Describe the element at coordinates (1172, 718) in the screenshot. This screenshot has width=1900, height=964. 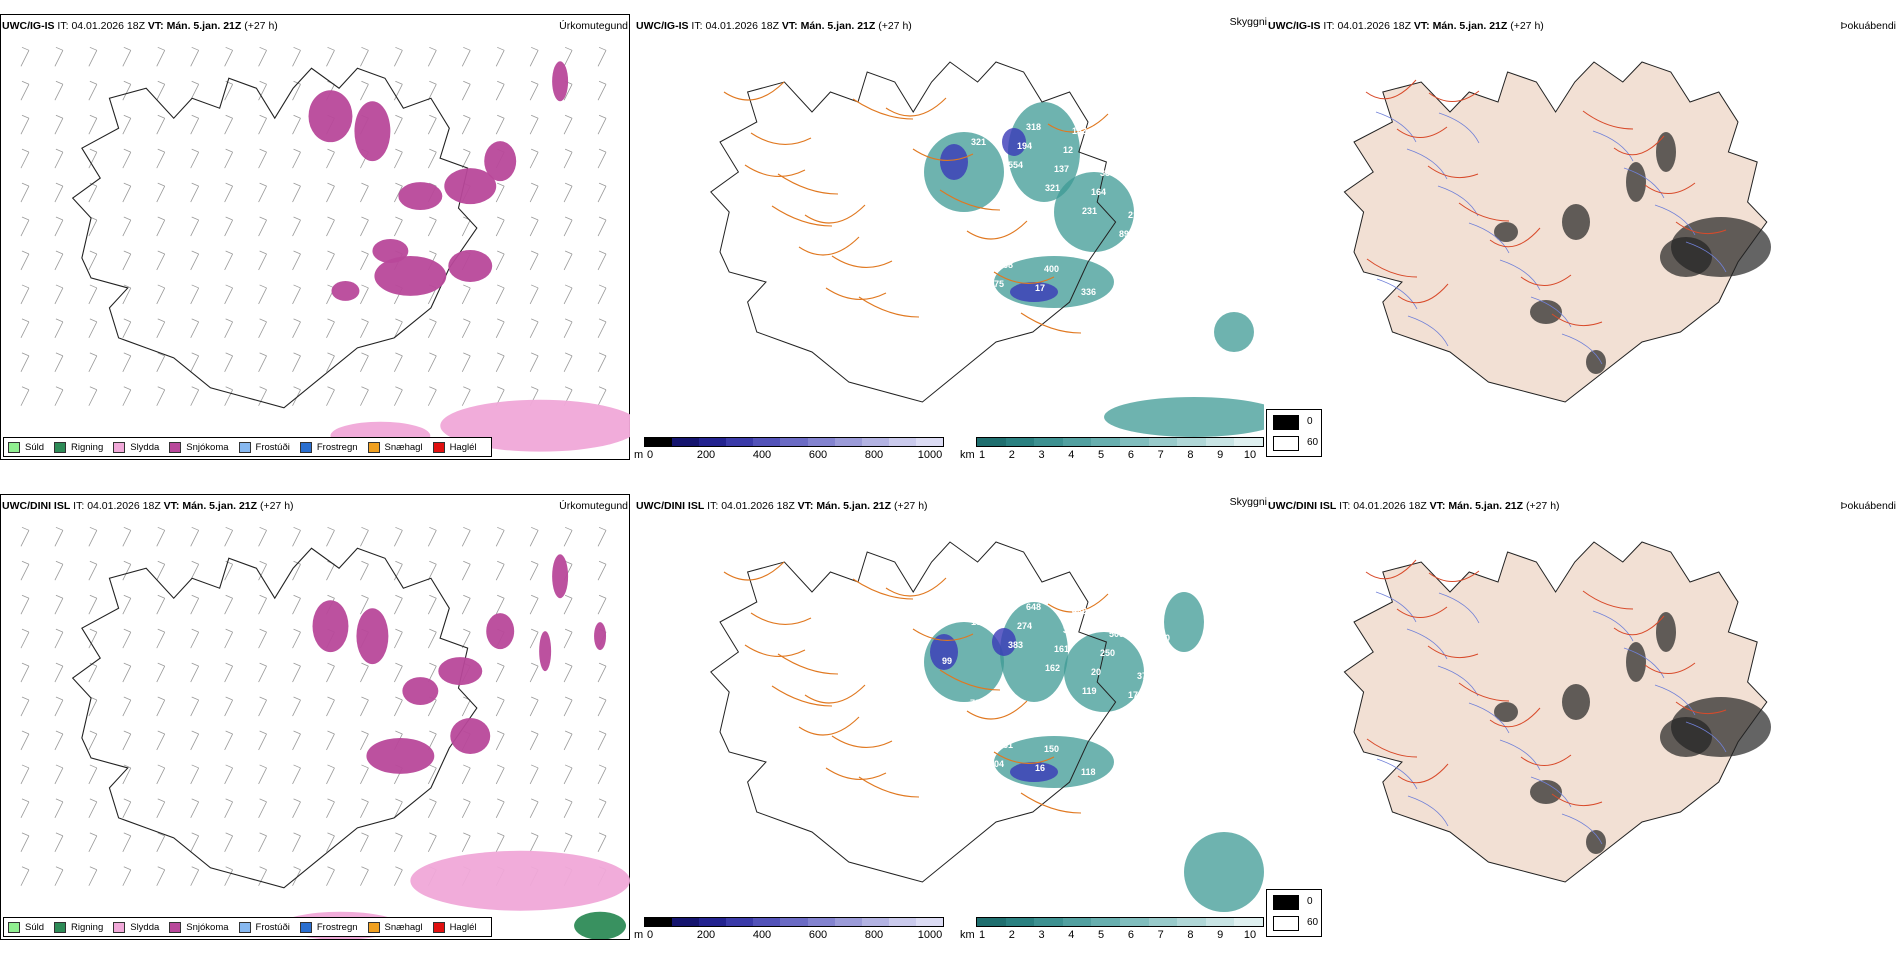
I see `ceiling-value-label: 289` at that location.